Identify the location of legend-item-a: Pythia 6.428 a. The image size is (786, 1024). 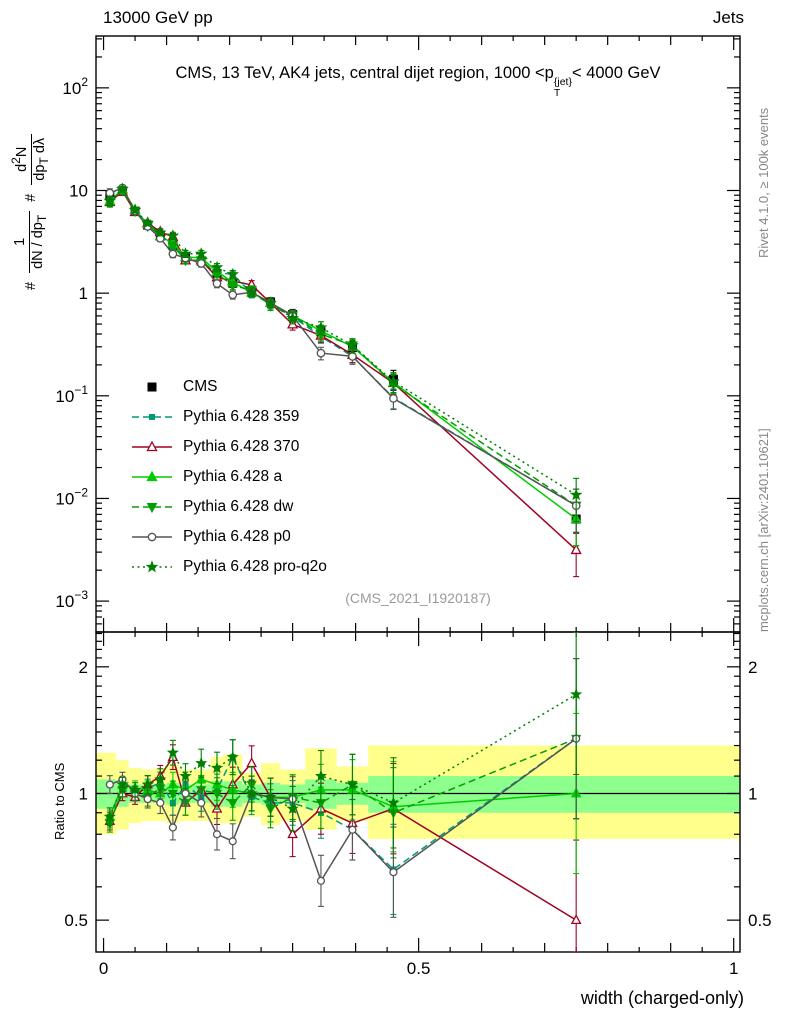
(228, 477).